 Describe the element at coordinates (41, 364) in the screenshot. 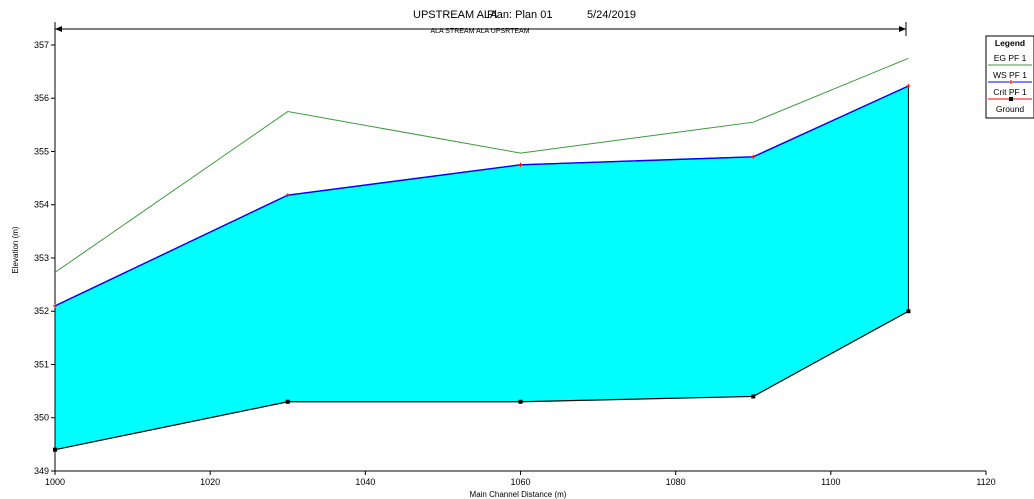

I see `y-tick-label: 351` at that location.